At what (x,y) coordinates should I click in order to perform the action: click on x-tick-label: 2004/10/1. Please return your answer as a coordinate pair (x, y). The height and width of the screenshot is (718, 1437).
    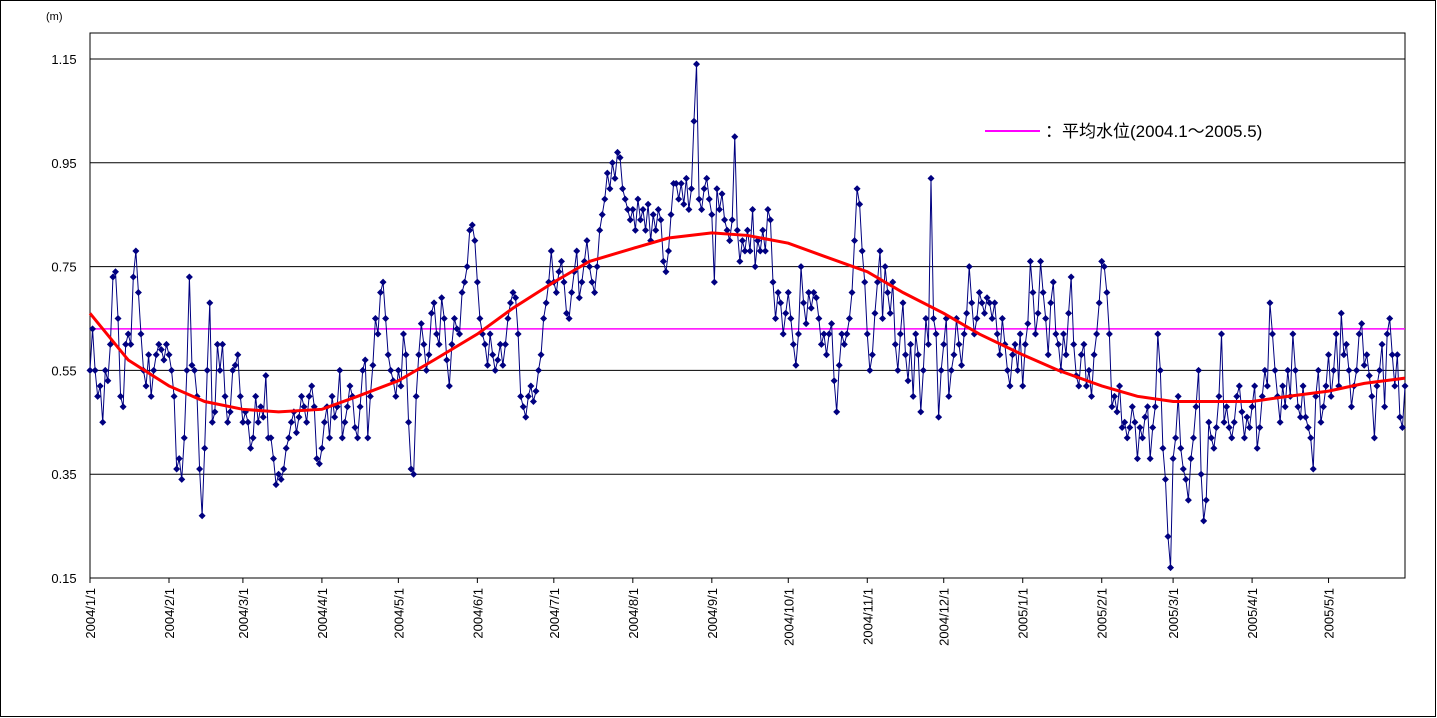
    Looking at the image, I should click on (788, 617).